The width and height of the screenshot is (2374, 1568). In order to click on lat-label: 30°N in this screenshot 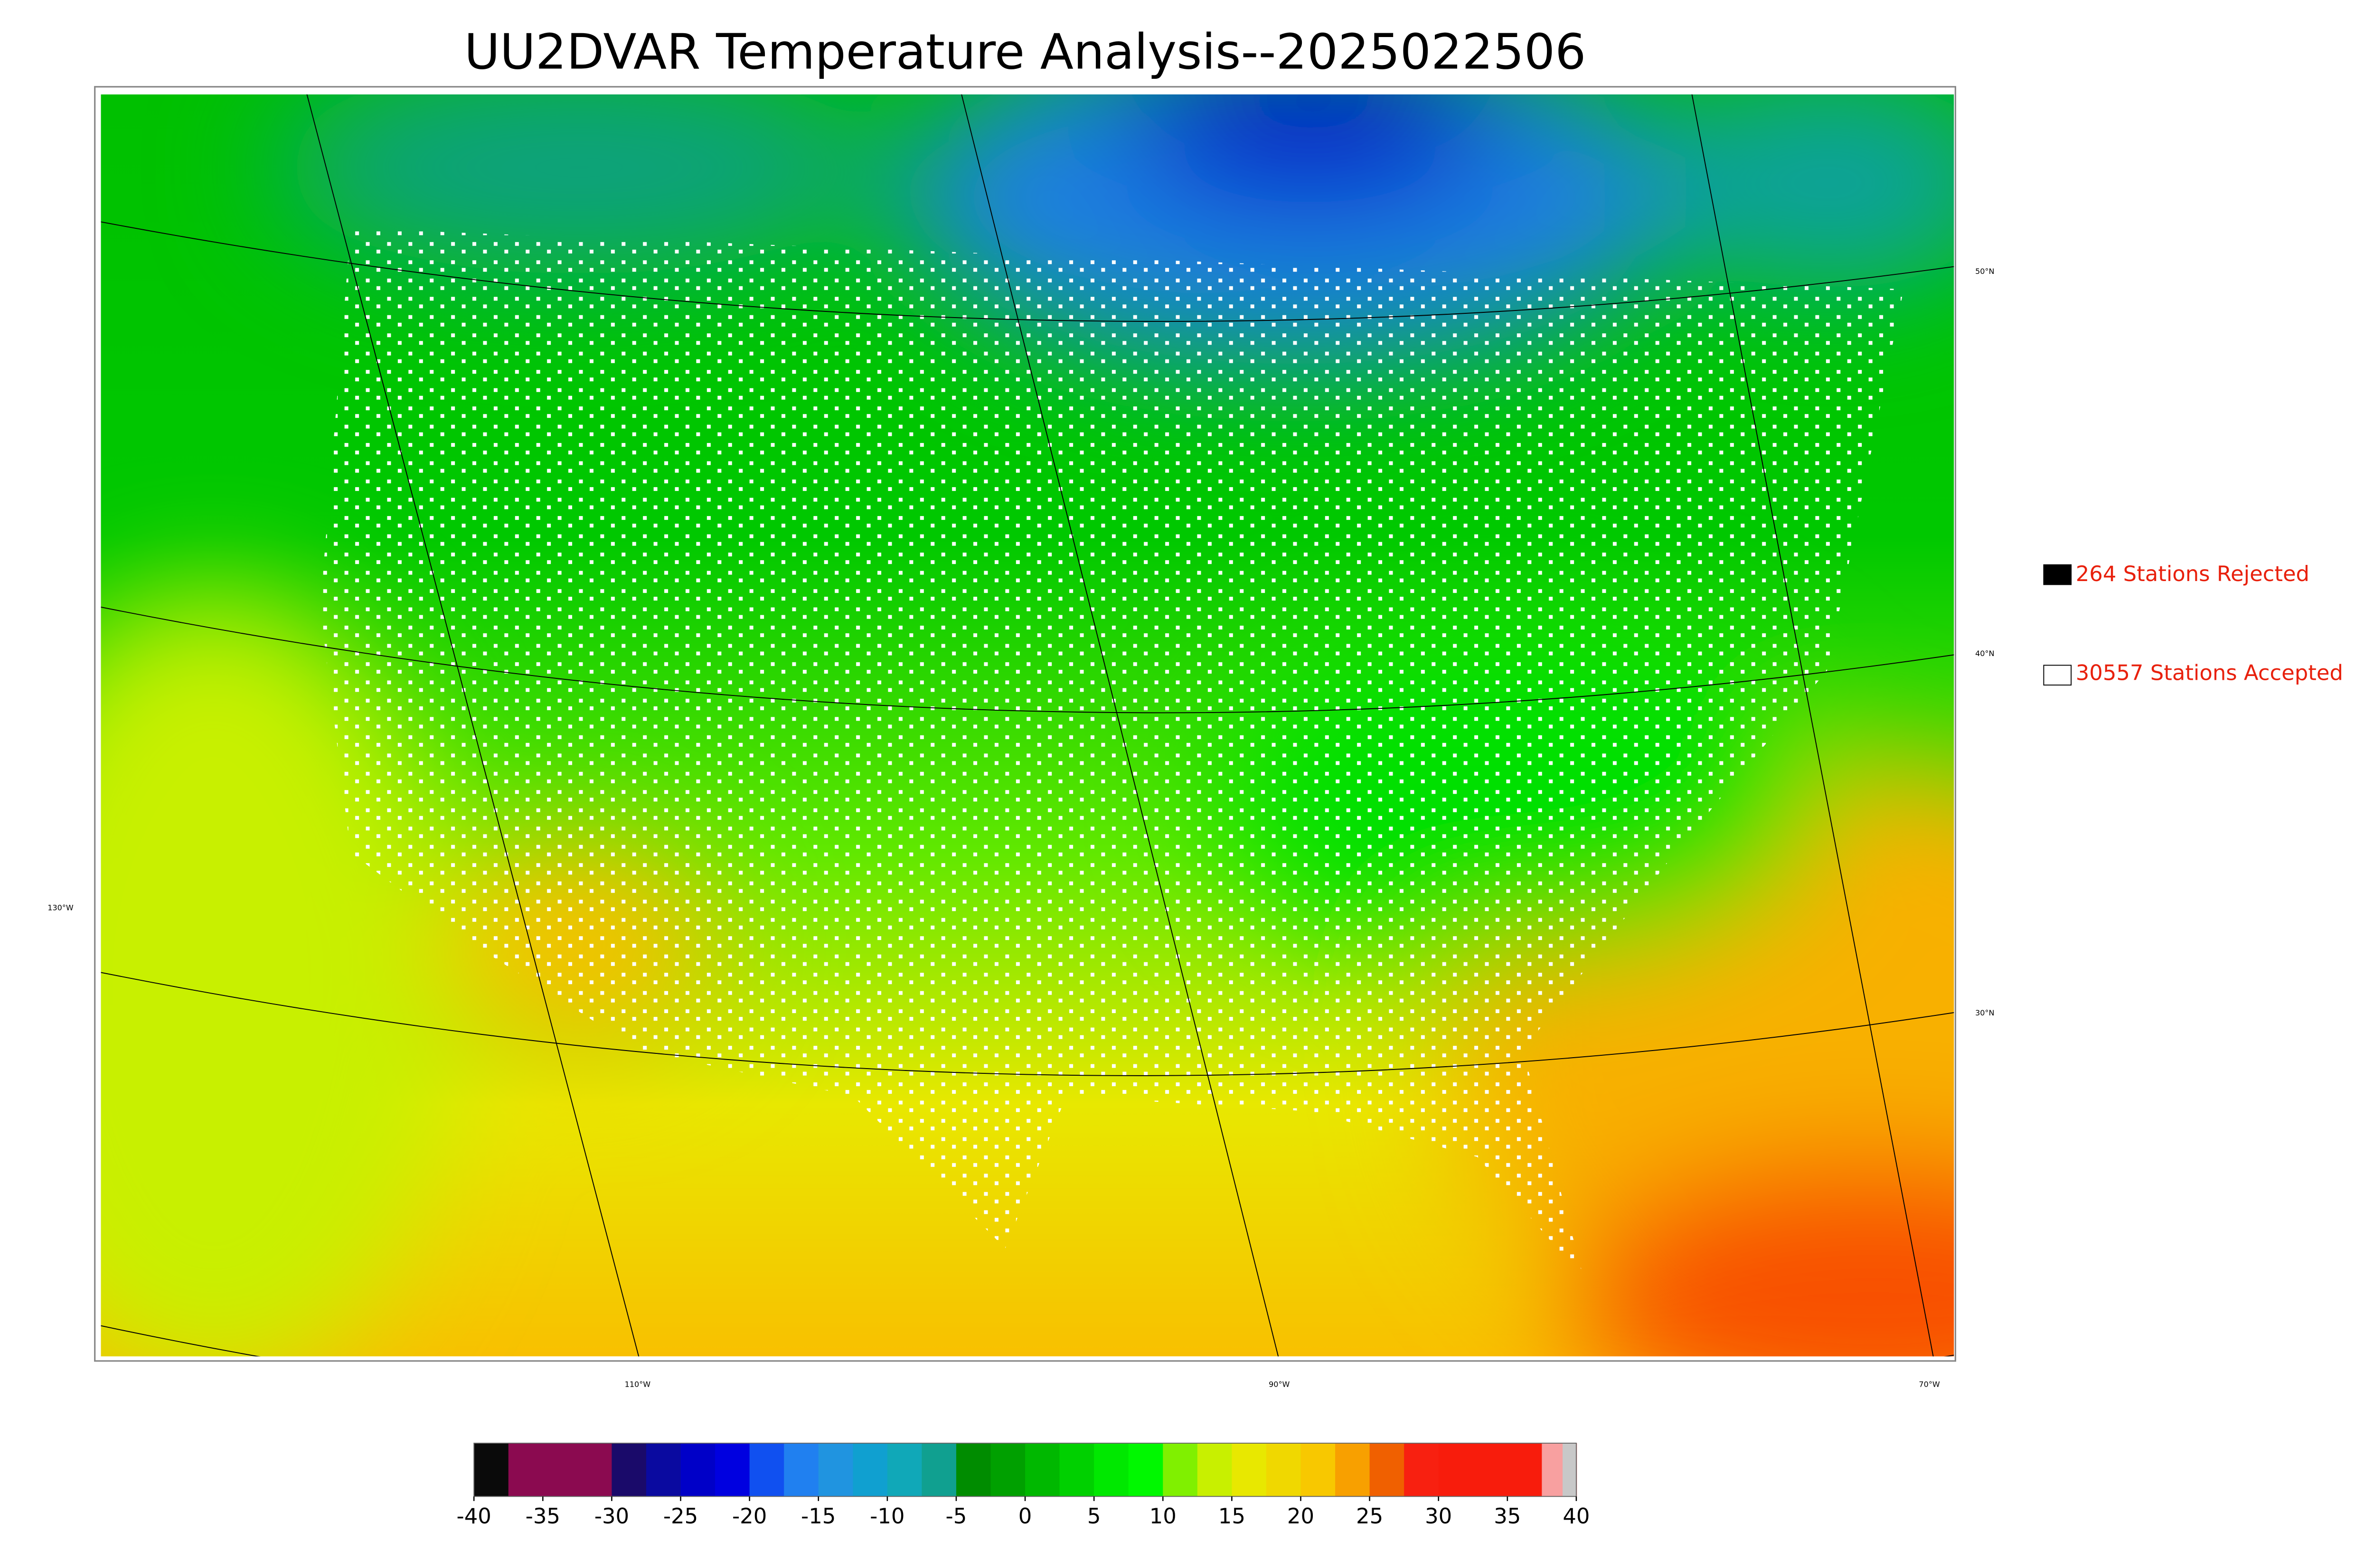, I will do `click(1984, 1013)`.